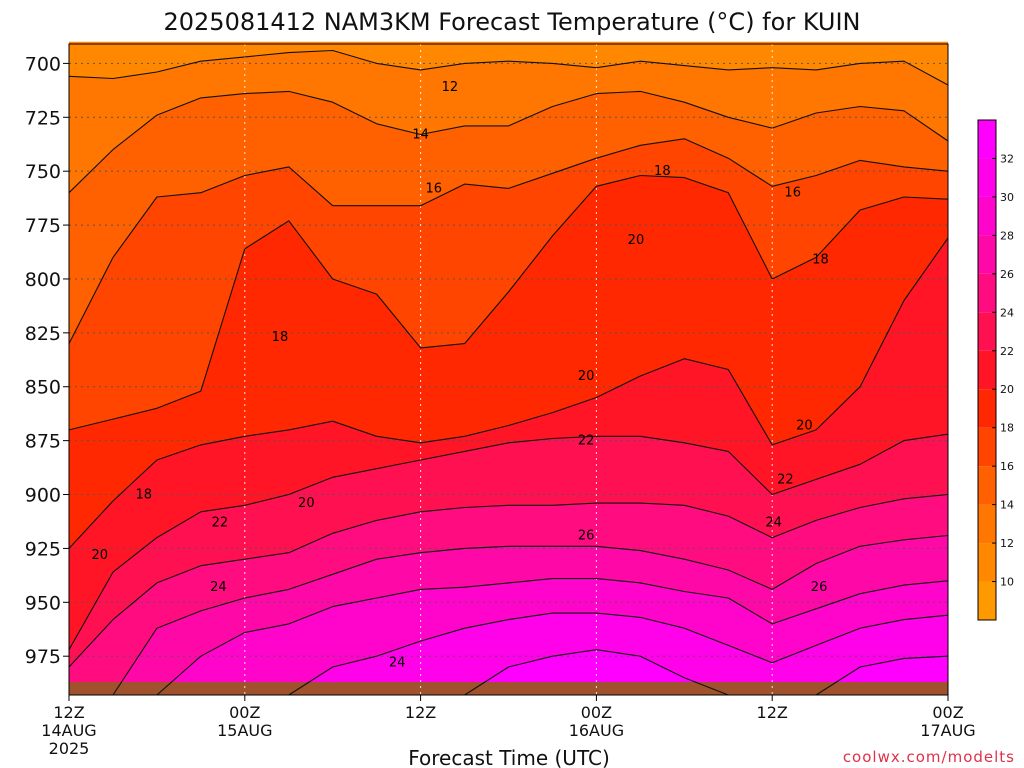  I want to click on y-tick-label-725: 725, so click(43, 118).